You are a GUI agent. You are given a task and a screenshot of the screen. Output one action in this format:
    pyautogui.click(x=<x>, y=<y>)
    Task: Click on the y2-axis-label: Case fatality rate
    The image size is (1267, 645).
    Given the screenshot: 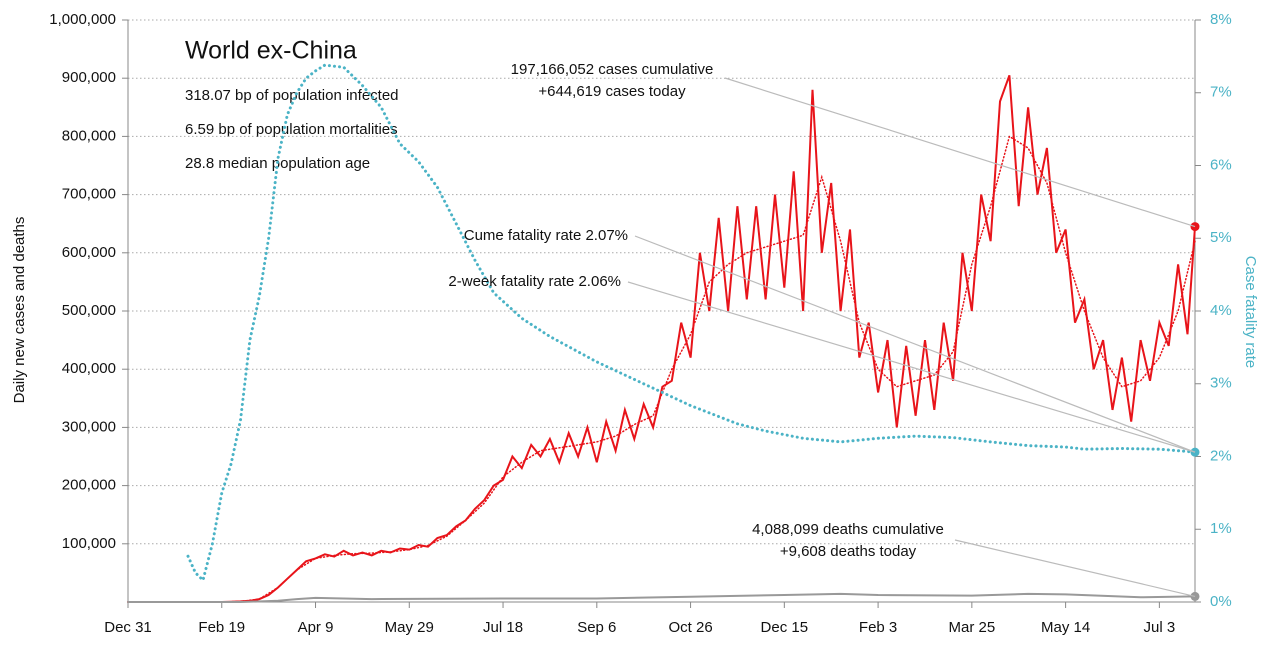 What is the action you would take?
    pyautogui.click(x=1250, y=312)
    